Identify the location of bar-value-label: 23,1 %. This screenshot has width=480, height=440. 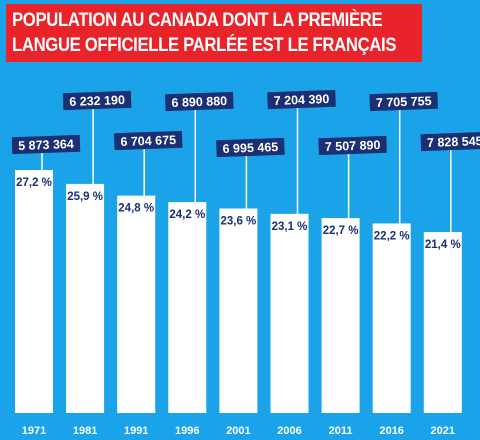
(290, 227).